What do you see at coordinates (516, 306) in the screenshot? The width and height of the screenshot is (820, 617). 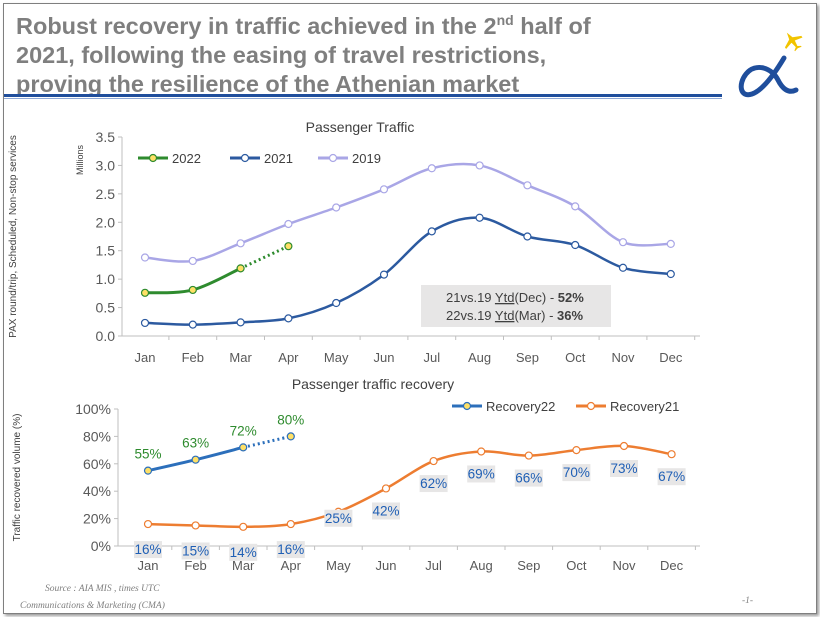 I see `ytd-annotation-box` at bounding box center [516, 306].